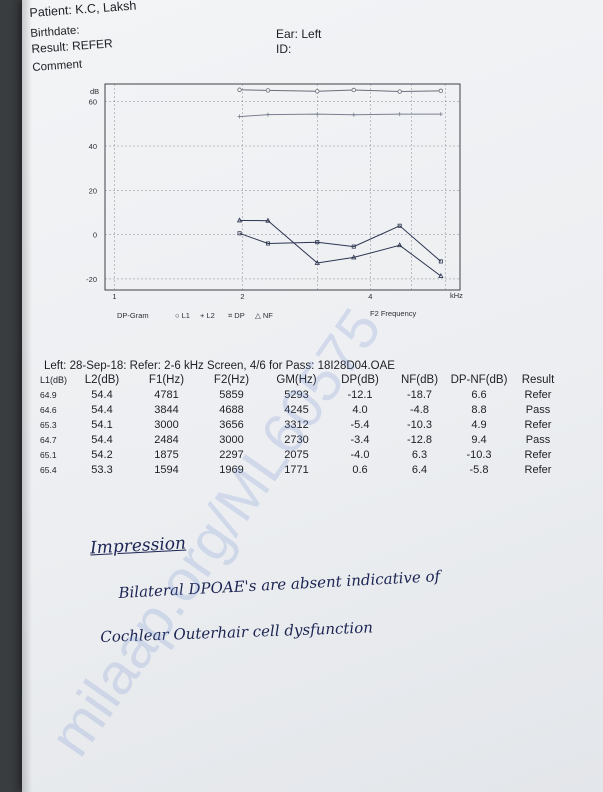  I want to click on x-tick-label: 4, so click(370, 296).